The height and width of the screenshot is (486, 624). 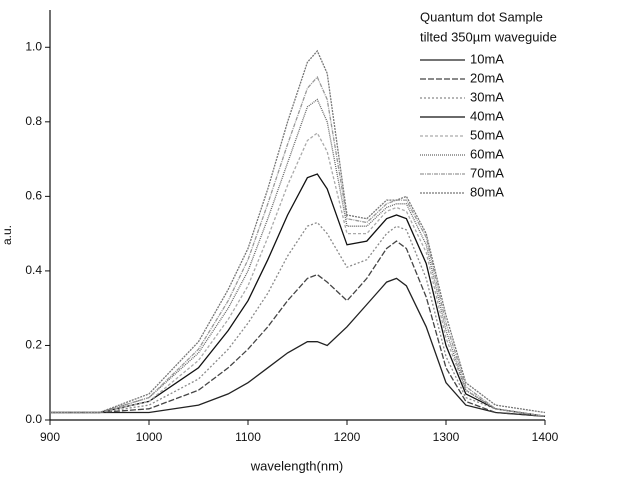 What do you see at coordinates (487, 58) in the screenshot?
I see `legend-label: 10mA` at bounding box center [487, 58].